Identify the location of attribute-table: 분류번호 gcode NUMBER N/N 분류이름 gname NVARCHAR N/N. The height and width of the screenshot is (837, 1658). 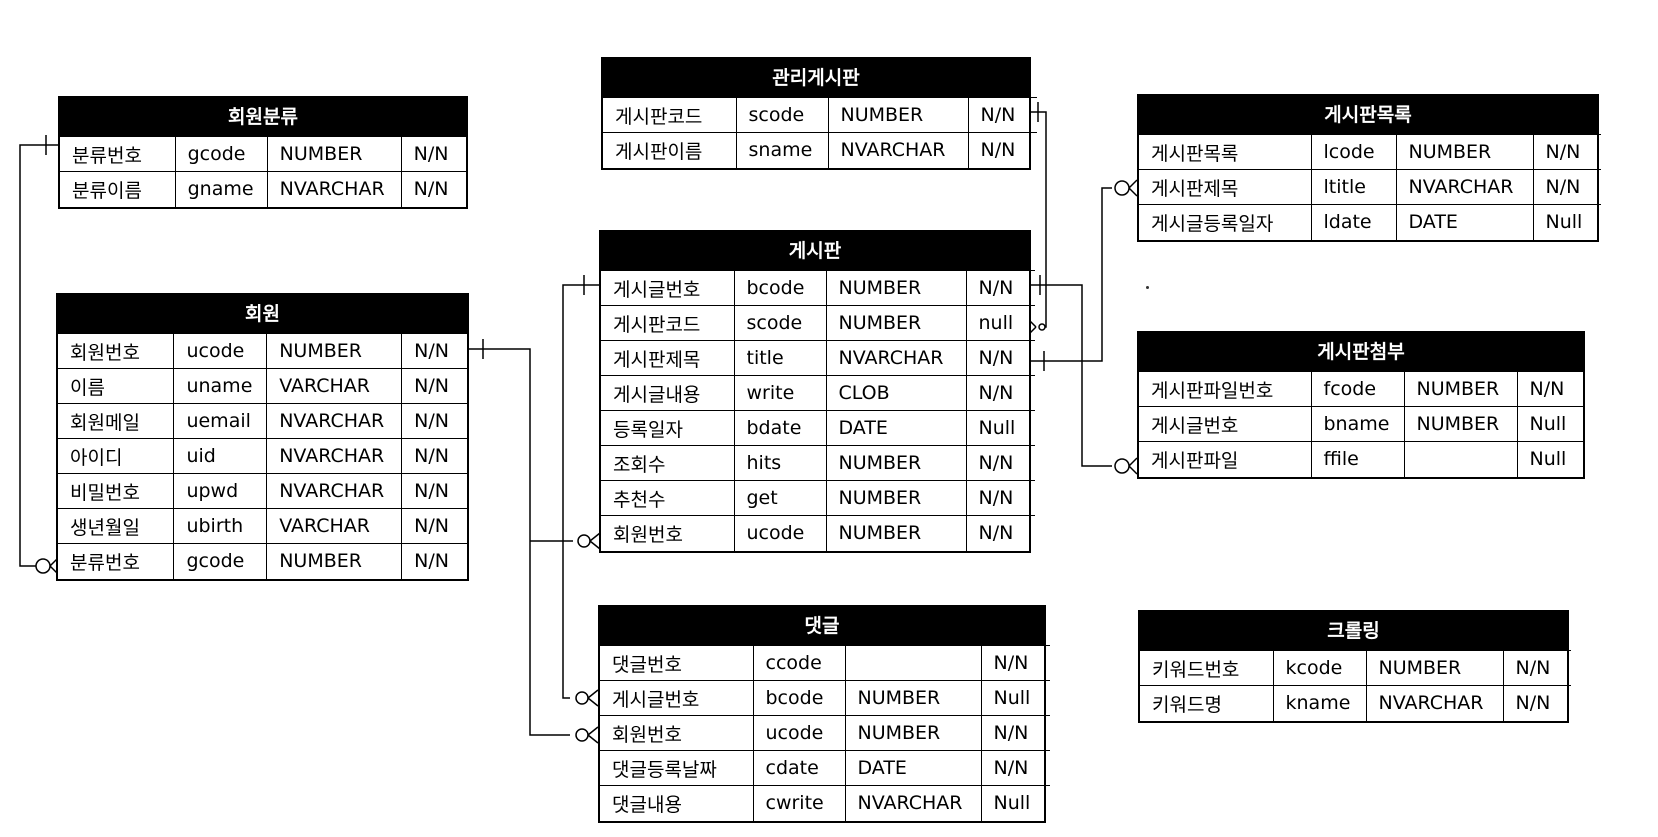
(263, 171).